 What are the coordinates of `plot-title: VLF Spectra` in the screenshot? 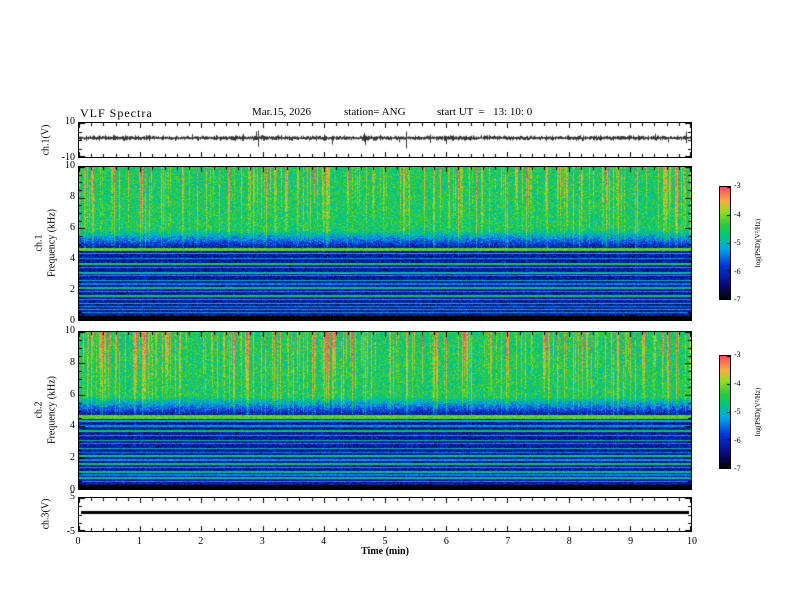 It's located at (116, 113).